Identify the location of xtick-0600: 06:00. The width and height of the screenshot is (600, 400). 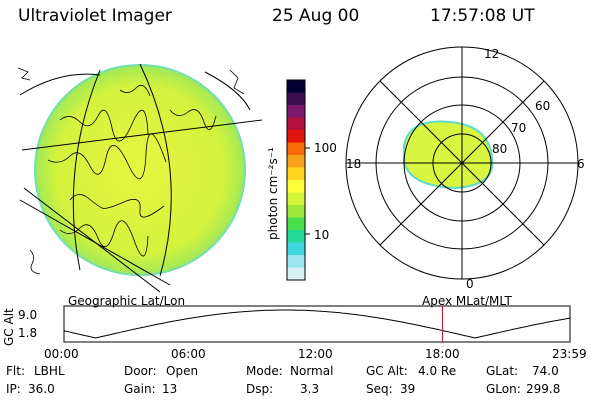
(188, 354).